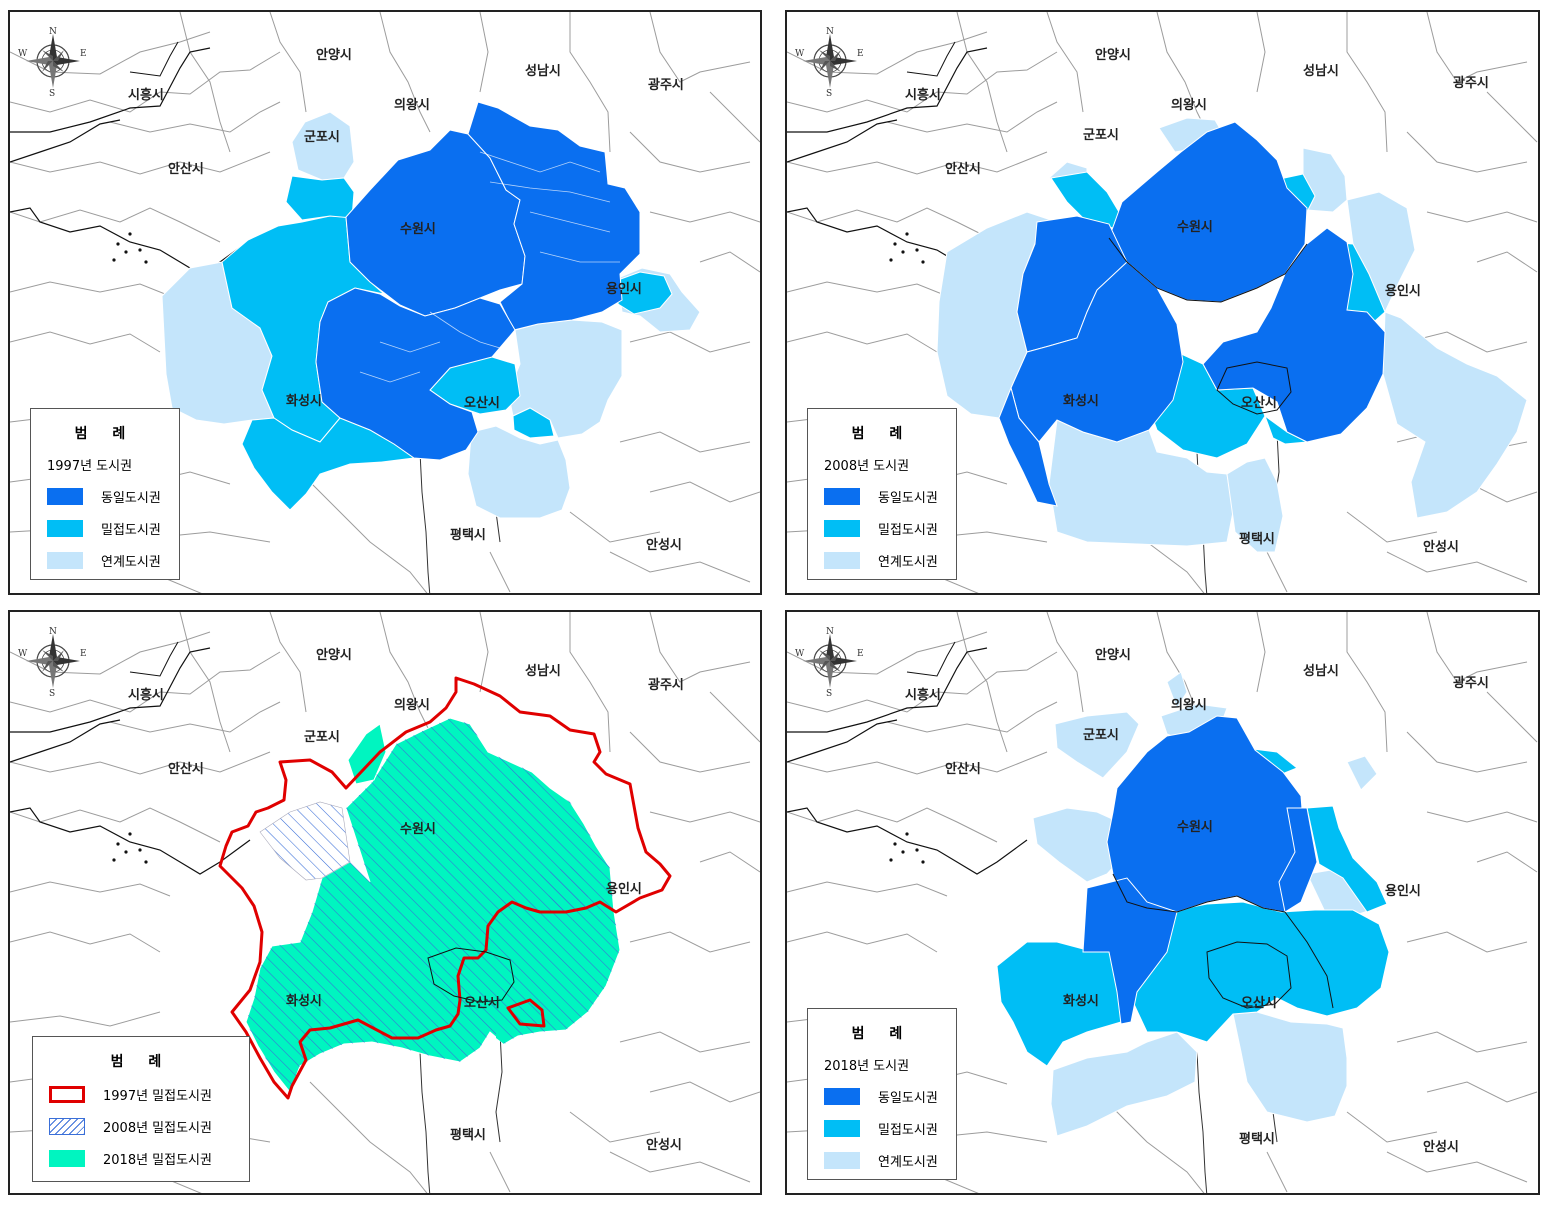  I want to click on legend-item-2018: 2018년 밀접도시권, so click(149, 1158).